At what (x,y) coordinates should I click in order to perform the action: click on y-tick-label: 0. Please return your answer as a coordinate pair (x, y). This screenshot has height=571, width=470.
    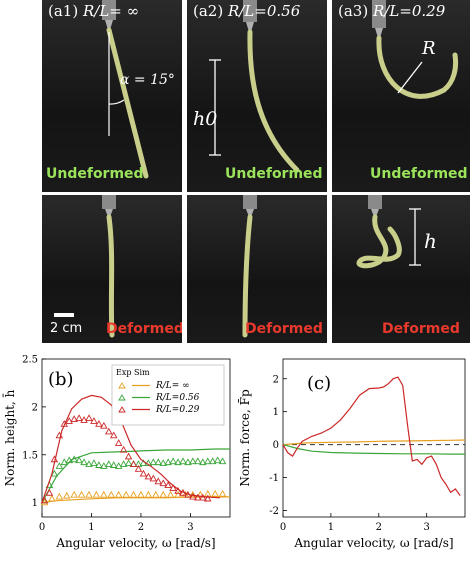
    Looking at the image, I should click on (276, 445).